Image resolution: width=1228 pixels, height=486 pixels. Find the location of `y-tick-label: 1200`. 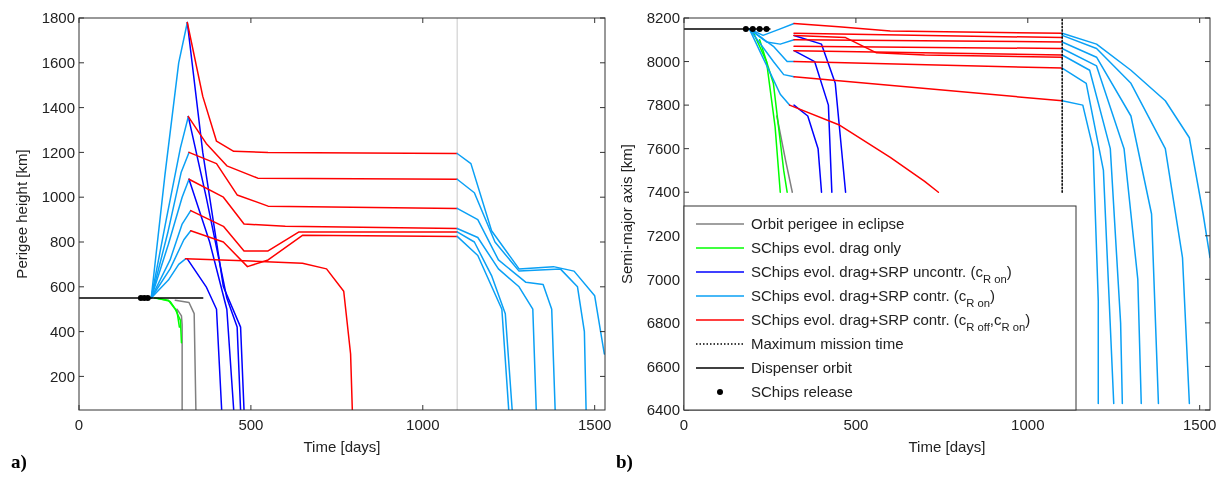

y-tick-label: 1200 is located at coordinates (58, 152).